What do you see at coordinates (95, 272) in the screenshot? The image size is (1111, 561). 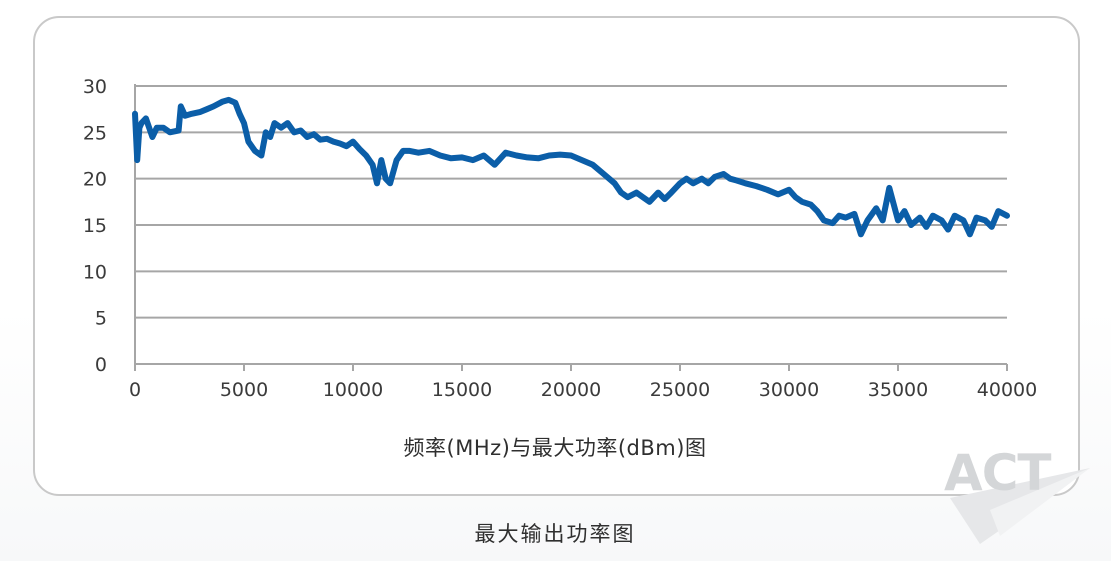 I see `y-tick-label-10: 10` at bounding box center [95, 272].